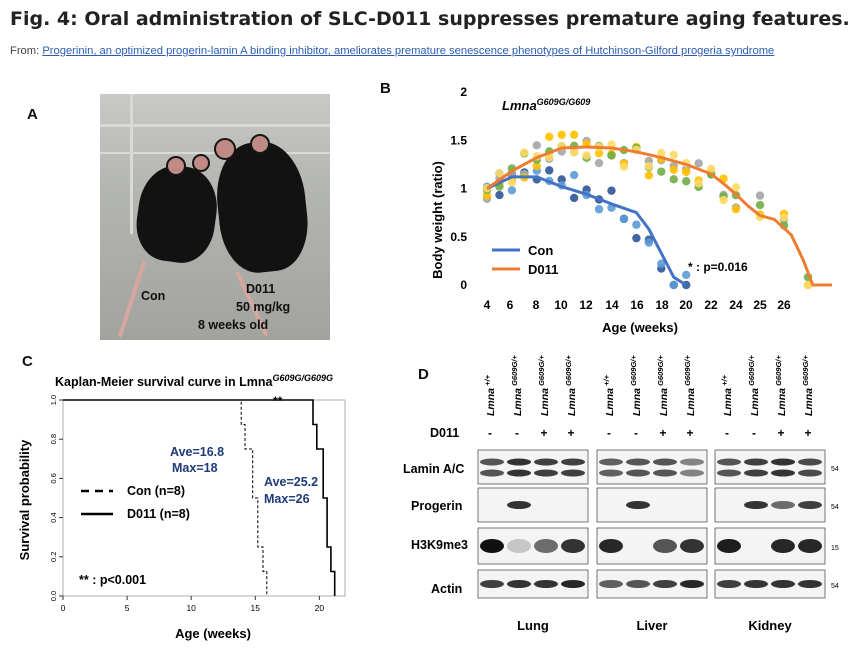 Image resolution: width=856 pixels, height=651 pixels. Describe the element at coordinates (423, 374) in the screenshot. I see `panel-d-label: D` at that location.